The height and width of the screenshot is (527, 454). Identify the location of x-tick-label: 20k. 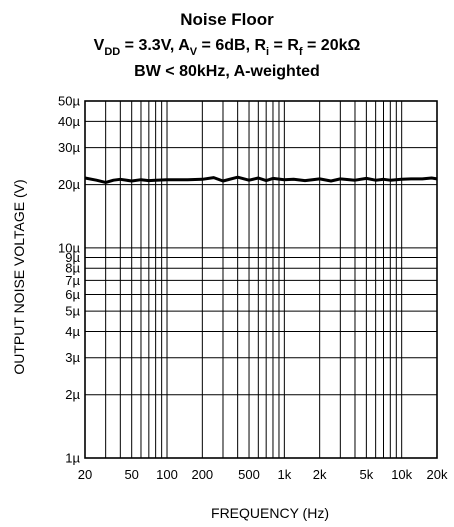
(437, 474).